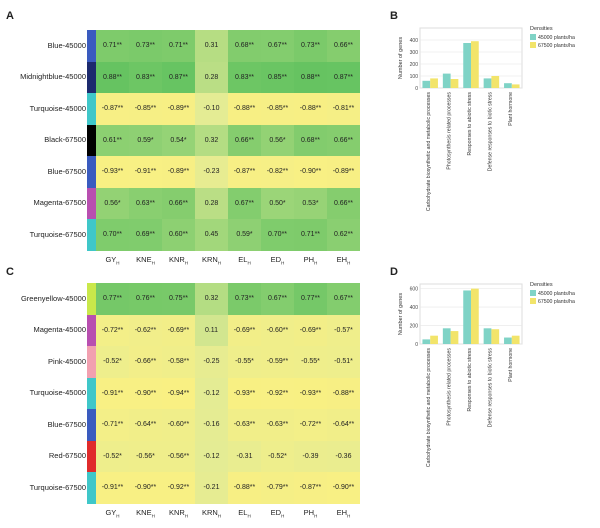 This screenshot has height=528, width=600. What do you see at coordinates (244, 362) in the screenshot?
I see `heatmap-cell: -0.55*` at bounding box center [244, 362].